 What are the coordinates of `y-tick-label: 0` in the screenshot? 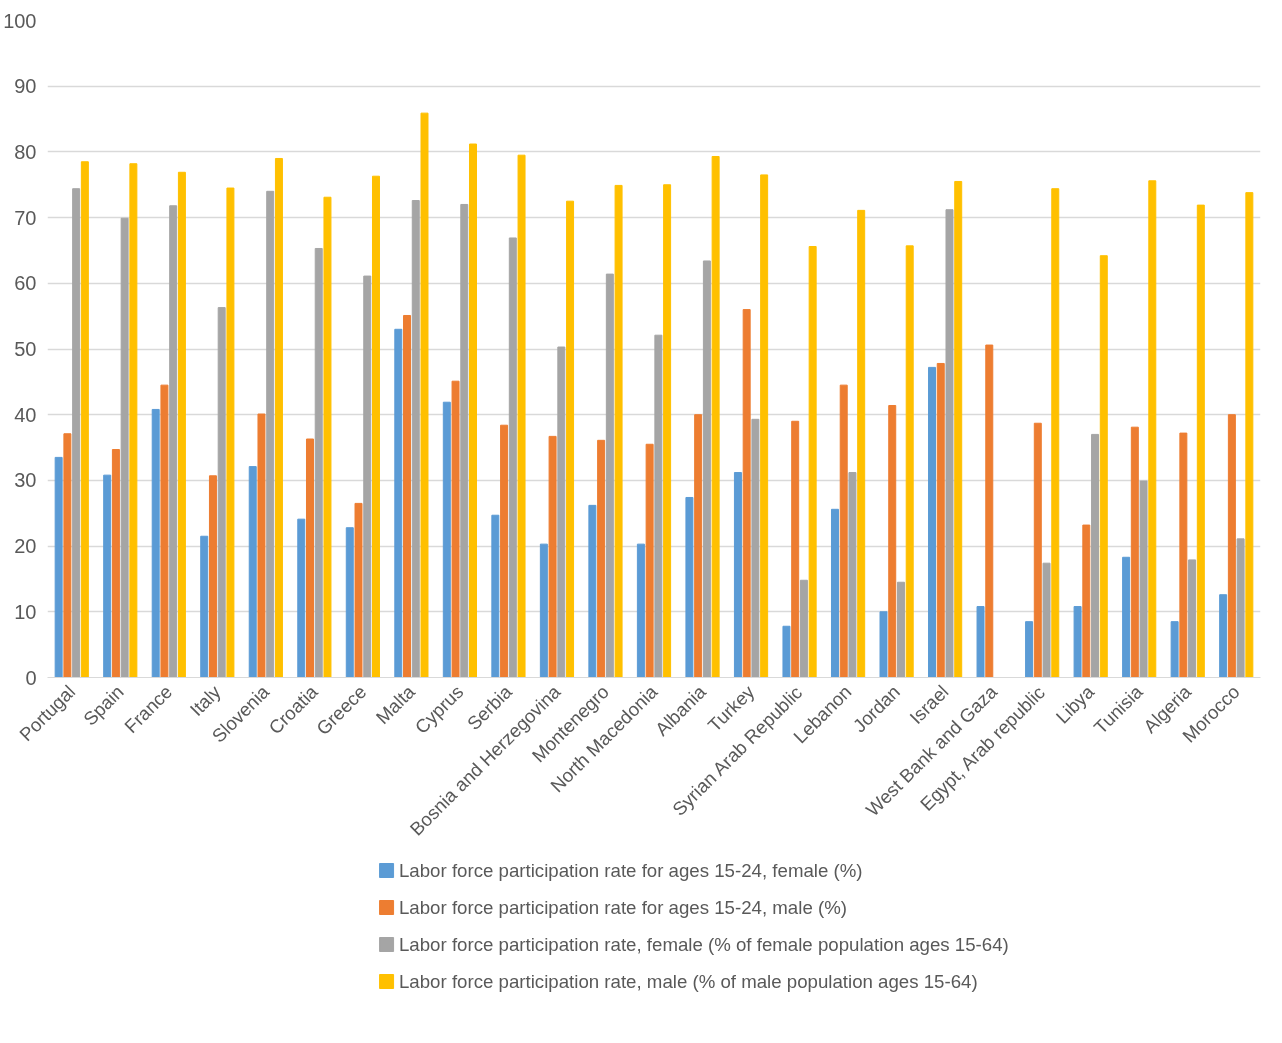 It's located at (31, 677).